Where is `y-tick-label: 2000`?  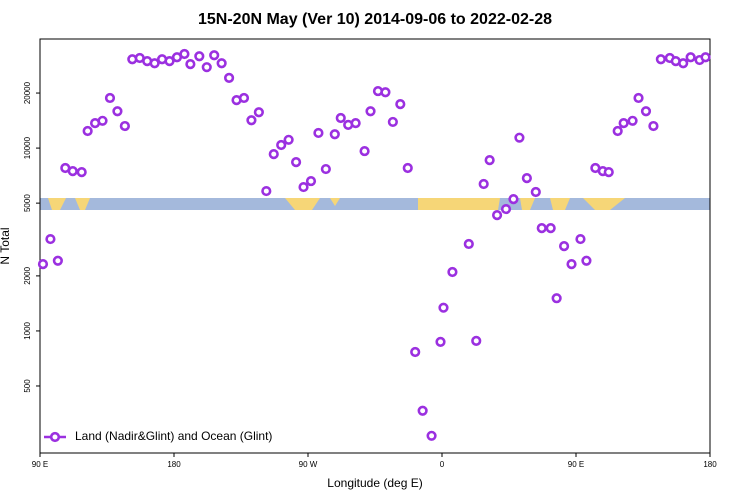 y-tick-label: 2000 is located at coordinates (27, 275).